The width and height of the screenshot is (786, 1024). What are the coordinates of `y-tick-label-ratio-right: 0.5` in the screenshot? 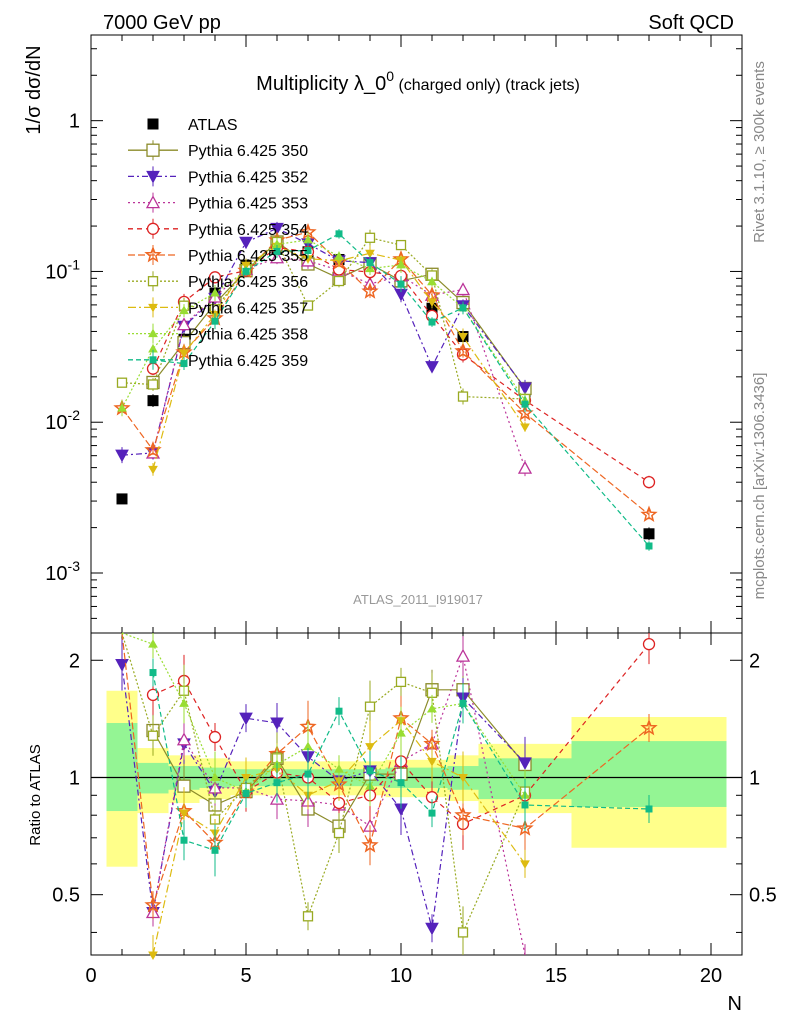 It's located at (763, 896).